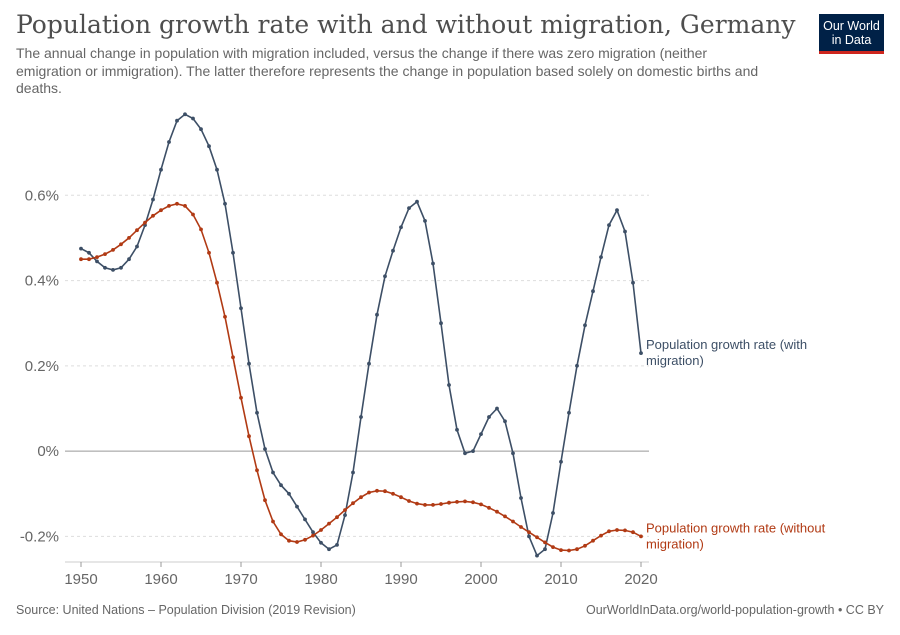 Image resolution: width=900 pixels, height=635 pixels. I want to click on x-tick-label: 2010, so click(560, 579).